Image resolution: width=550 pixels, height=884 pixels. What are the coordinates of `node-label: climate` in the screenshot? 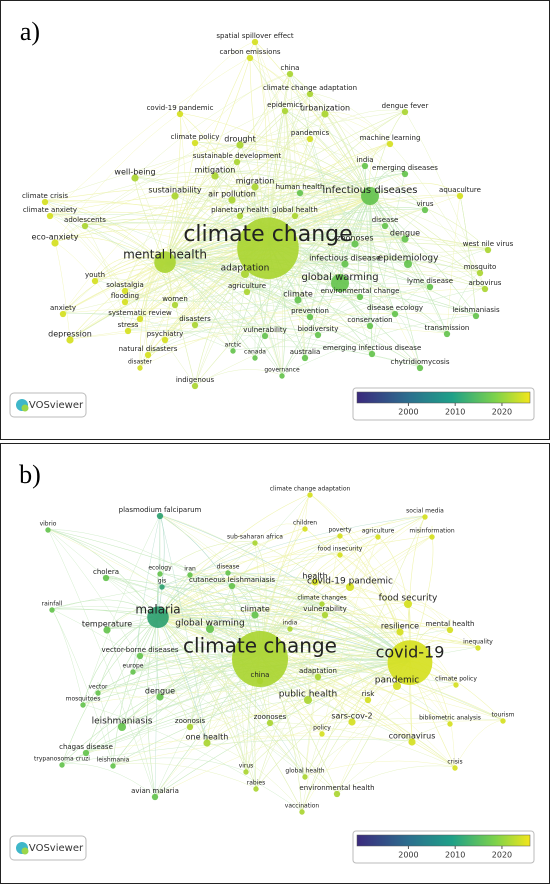 It's located at (298, 294).